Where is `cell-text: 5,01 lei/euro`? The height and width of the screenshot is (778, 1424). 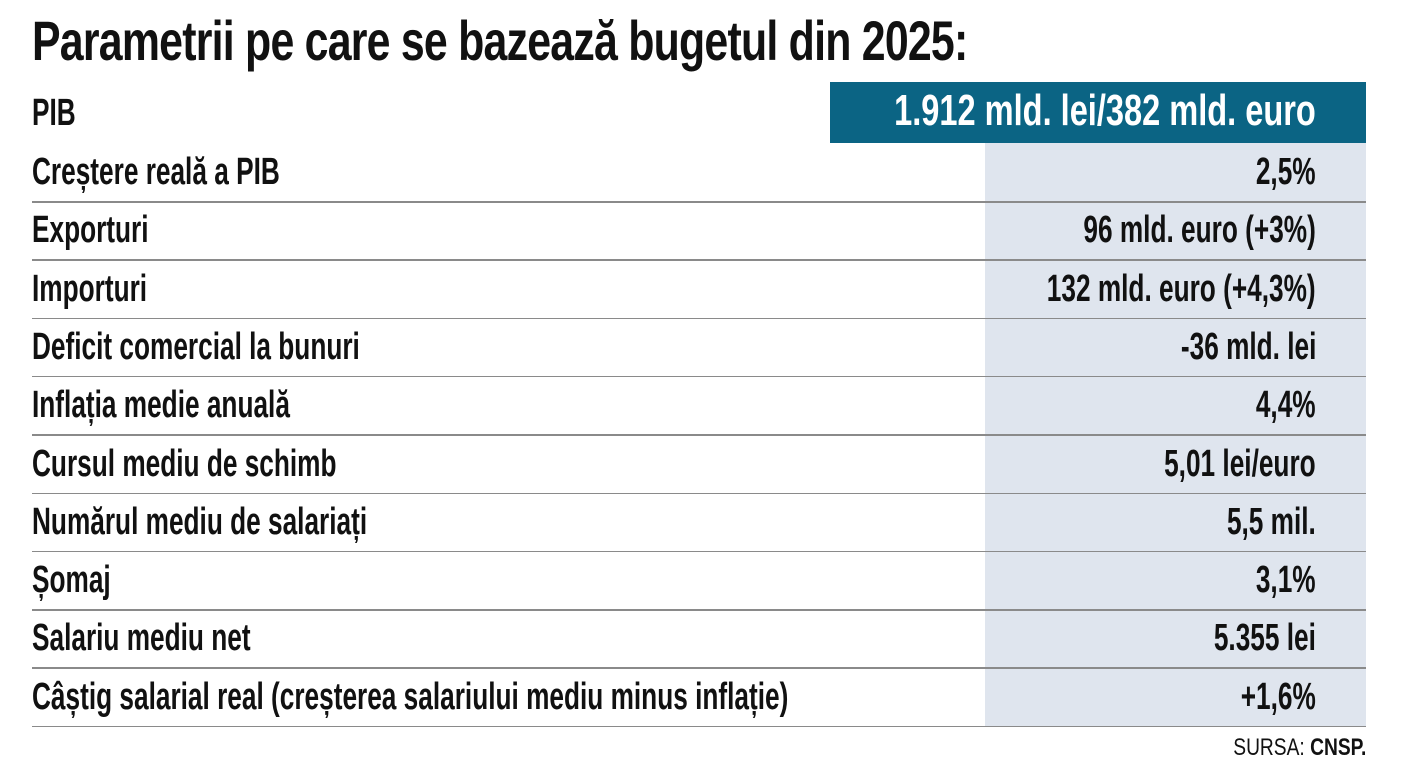 cell-text: 5,01 lei/euro is located at coordinates (1240, 463).